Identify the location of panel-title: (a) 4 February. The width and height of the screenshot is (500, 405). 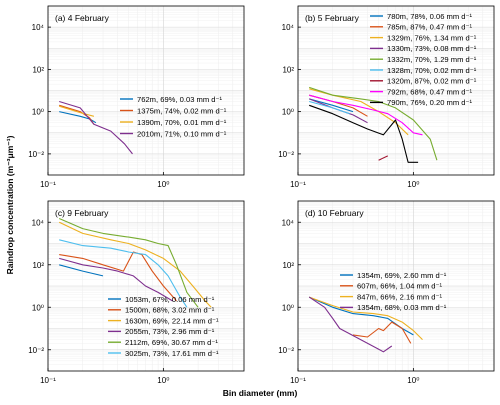
(82, 18).